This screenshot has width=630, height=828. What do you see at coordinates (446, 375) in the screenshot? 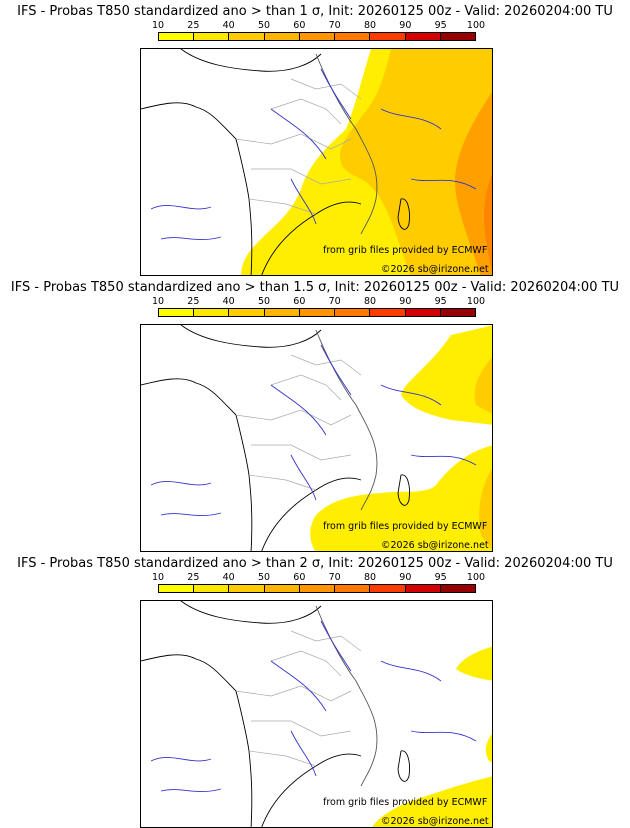
I see `probability-field-north` at bounding box center [446, 375].